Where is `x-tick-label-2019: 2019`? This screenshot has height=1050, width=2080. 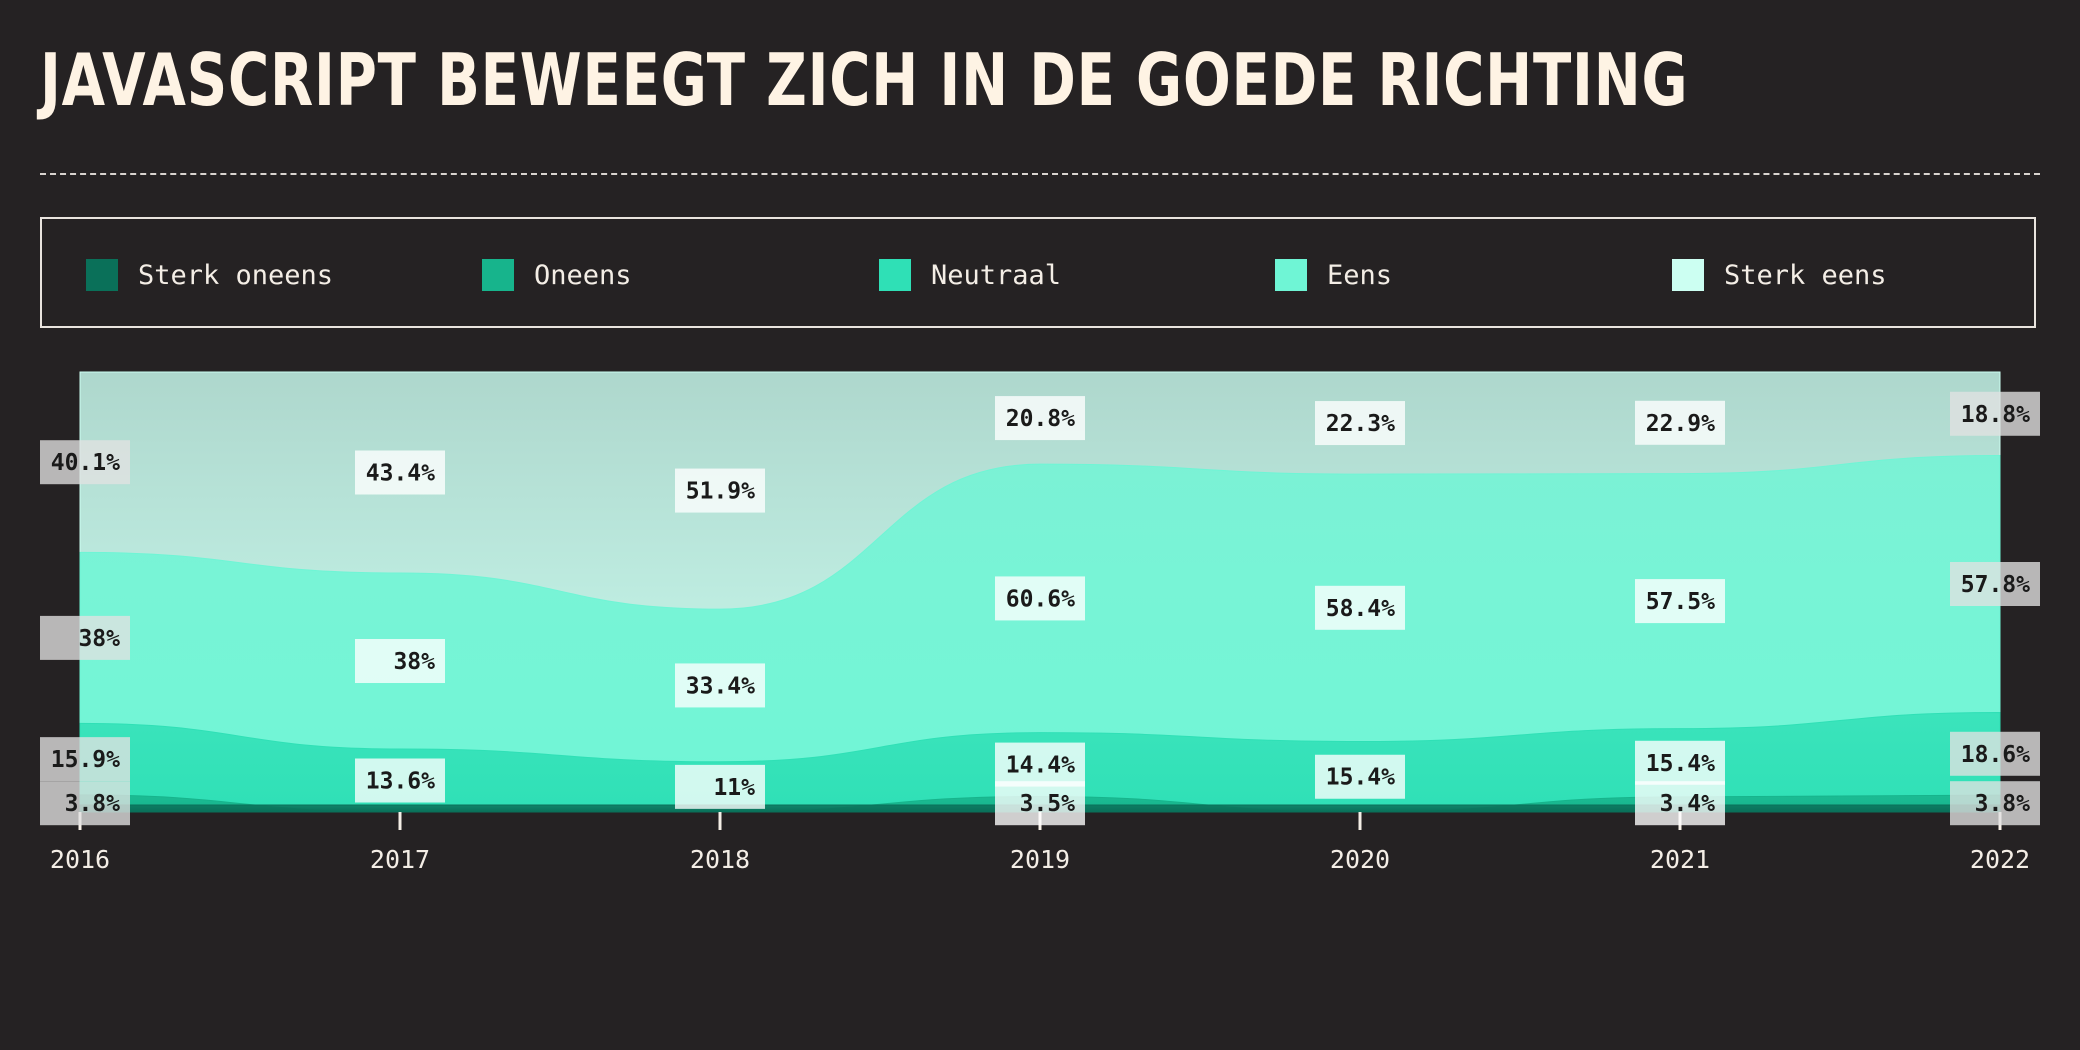
x-tick-label-2019: 2019 is located at coordinates (1040, 859).